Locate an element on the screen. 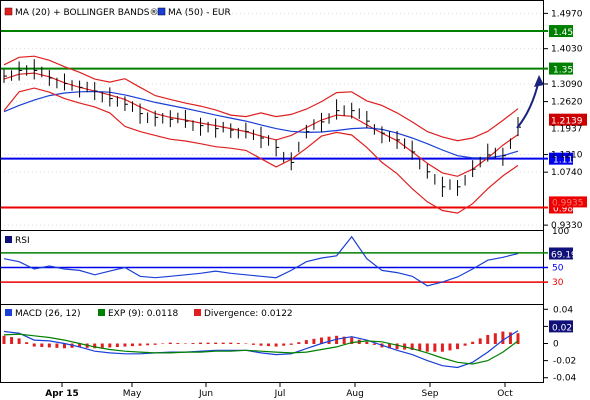  rsi-y-tick-label: 100 is located at coordinates (560, 232).